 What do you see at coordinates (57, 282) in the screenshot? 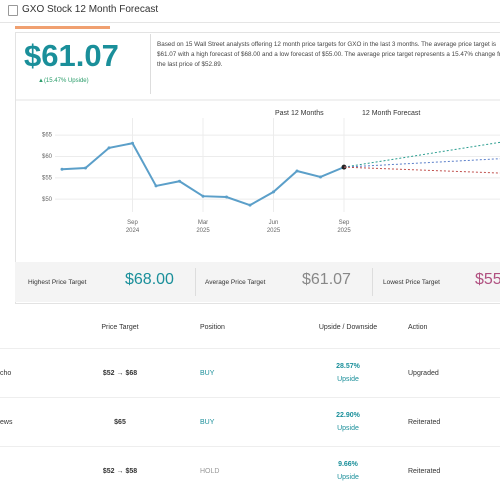
I see `target-label: Highest Price Target` at bounding box center [57, 282].